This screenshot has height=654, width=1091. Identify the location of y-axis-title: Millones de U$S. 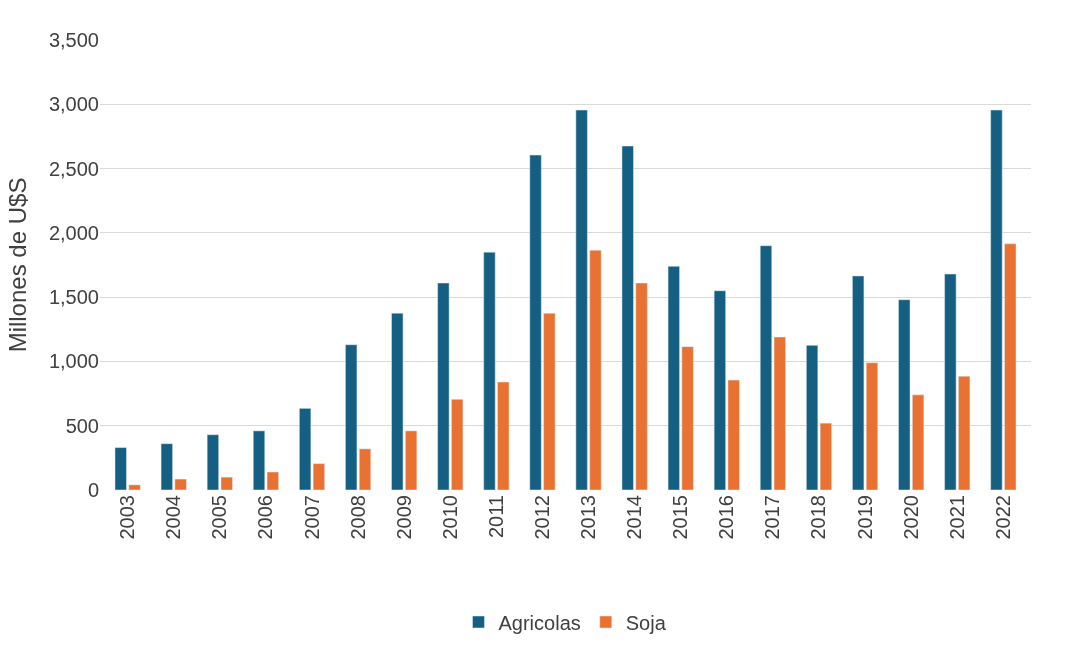
(18, 265).